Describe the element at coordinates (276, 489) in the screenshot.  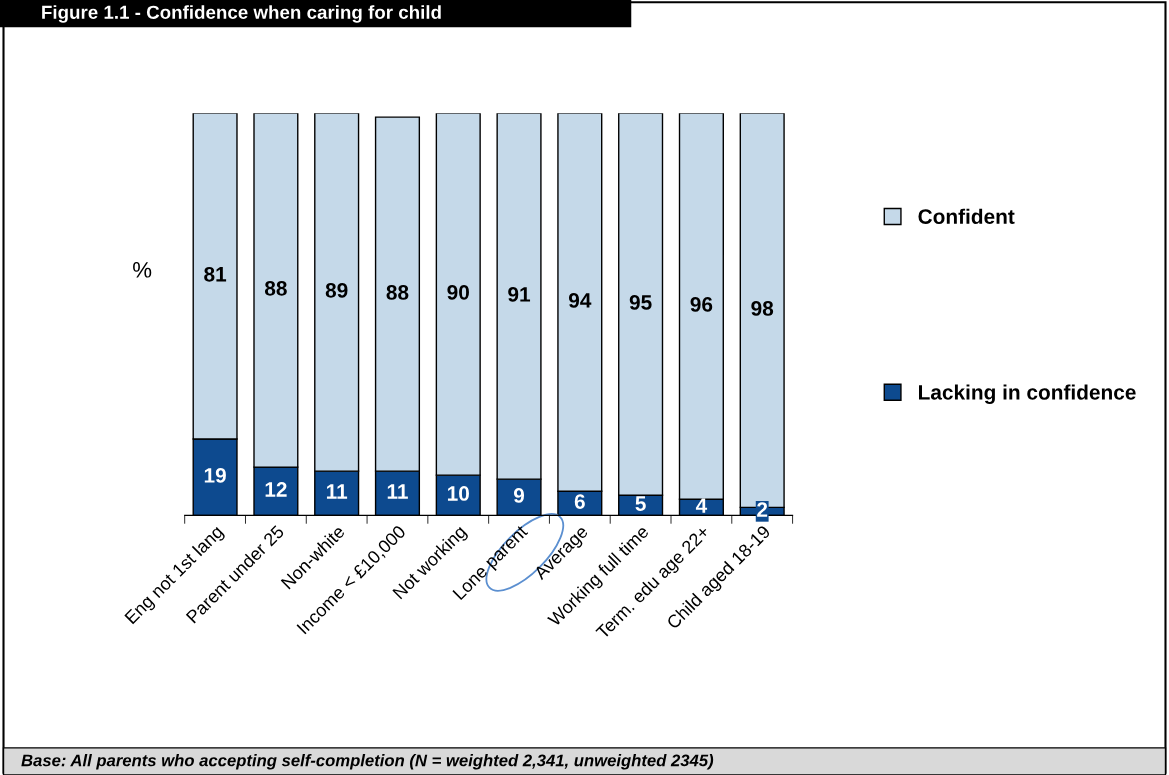
I see `data-label: 12` at that location.